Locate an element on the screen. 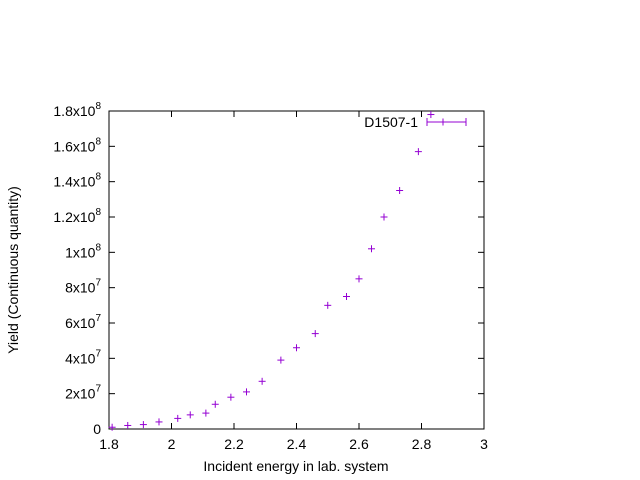 The image size is (640, 480). y-tick-mantissa: 1.2x10 is located at coordinates (74, 217).